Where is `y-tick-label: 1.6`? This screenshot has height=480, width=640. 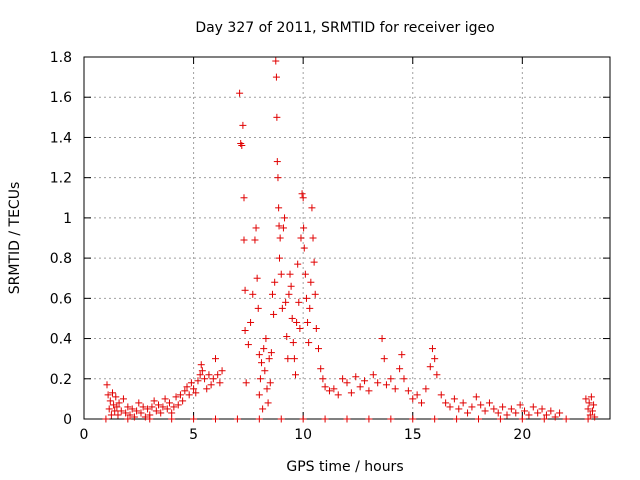 y-tick-label: 1.6 is located at coordinates (61, 98).